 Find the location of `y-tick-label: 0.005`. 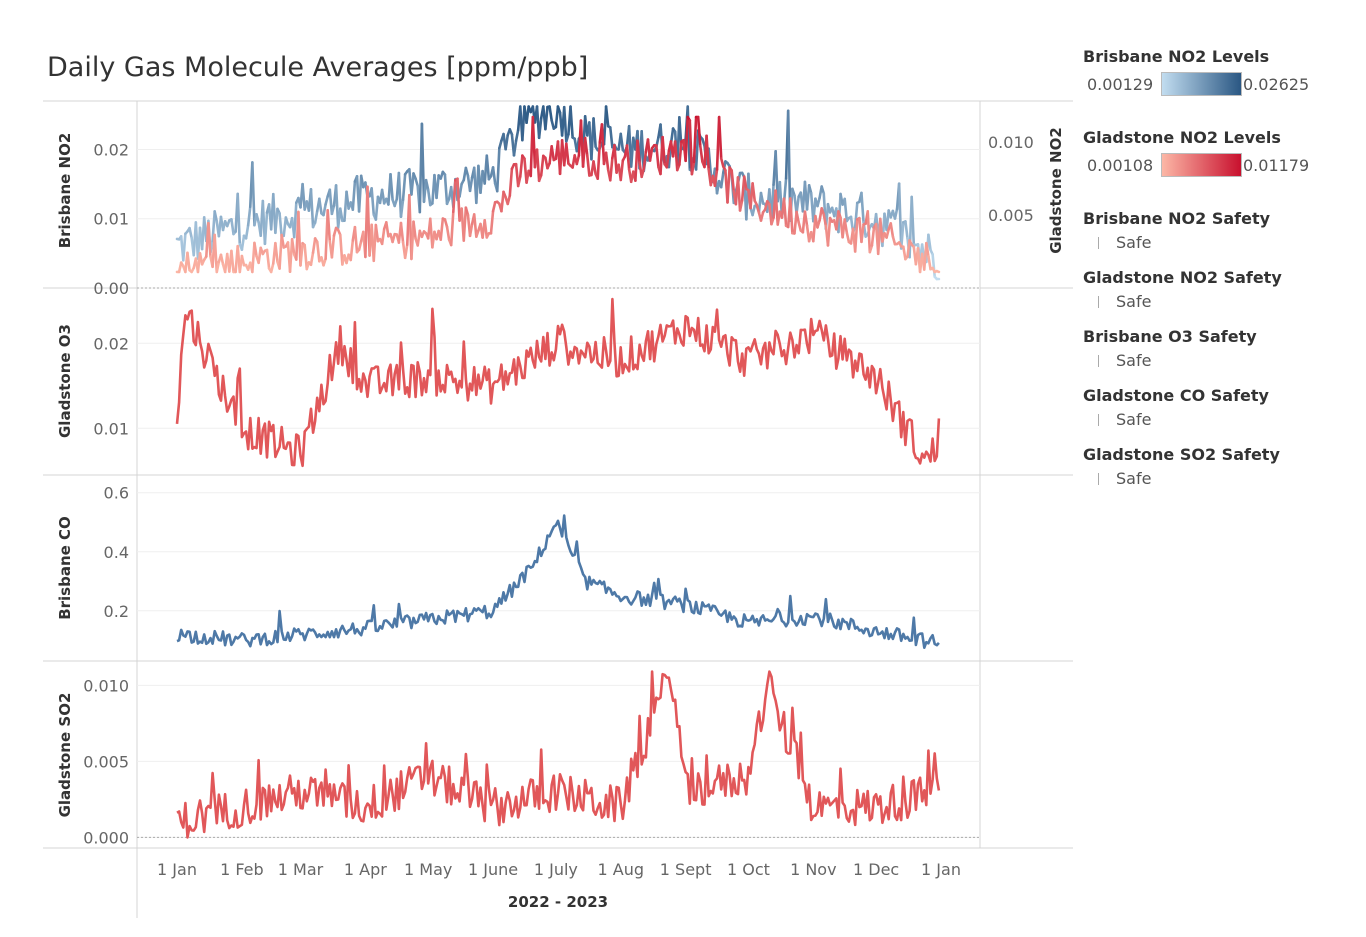

y-tick-label: 0.005 is located at coordinates (106, 761).